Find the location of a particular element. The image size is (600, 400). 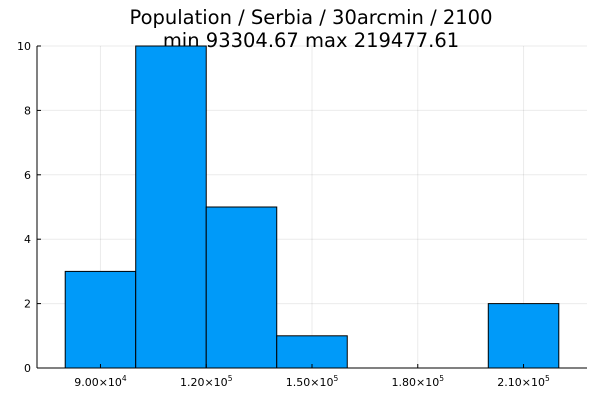

y-tick-label: 0 is located at coordinates (27, 368).